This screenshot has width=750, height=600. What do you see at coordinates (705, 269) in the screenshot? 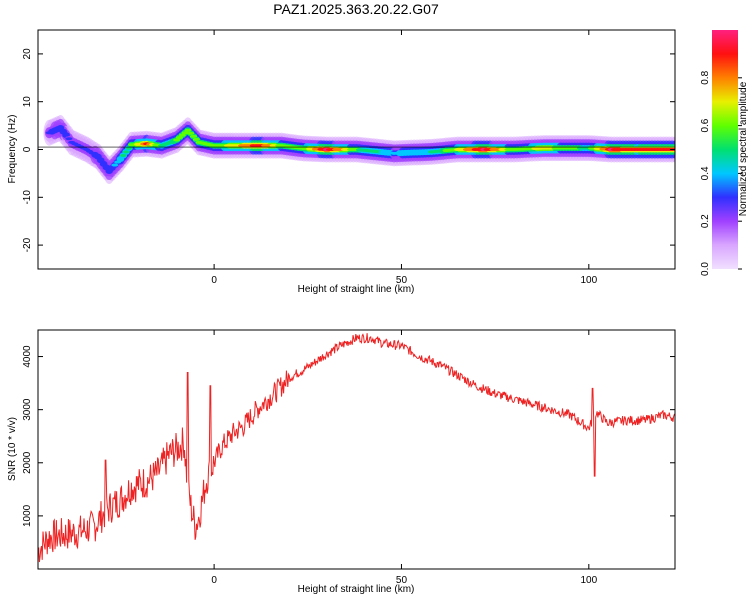
I see `colorbar-tick-label: 0.0` at bounding box center [705, 269].